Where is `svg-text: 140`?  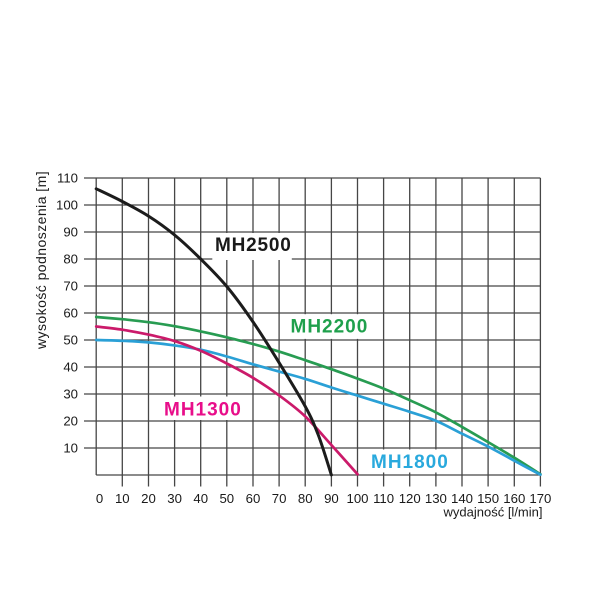 svg-text: 140 is located at coordinates (462, 498).